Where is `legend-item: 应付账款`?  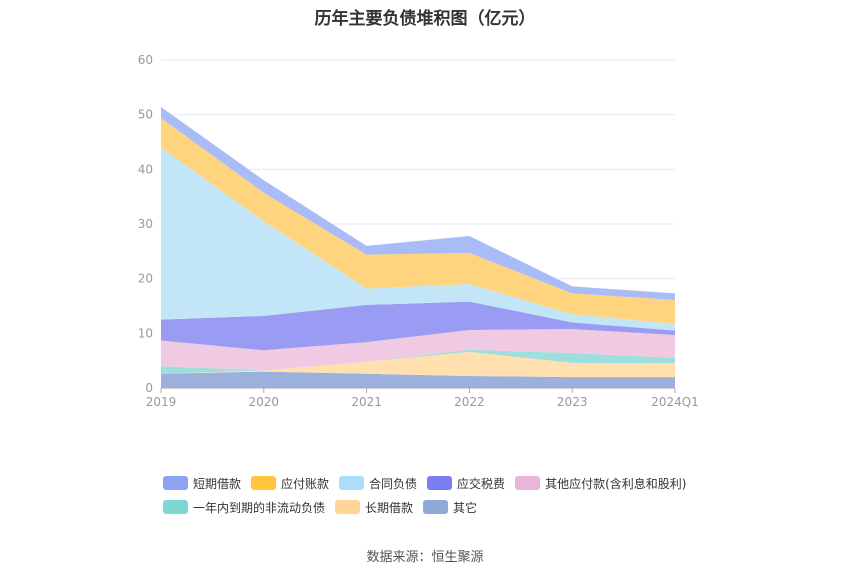
legend-item: 应付账款 is located at coordinates (290, 483).